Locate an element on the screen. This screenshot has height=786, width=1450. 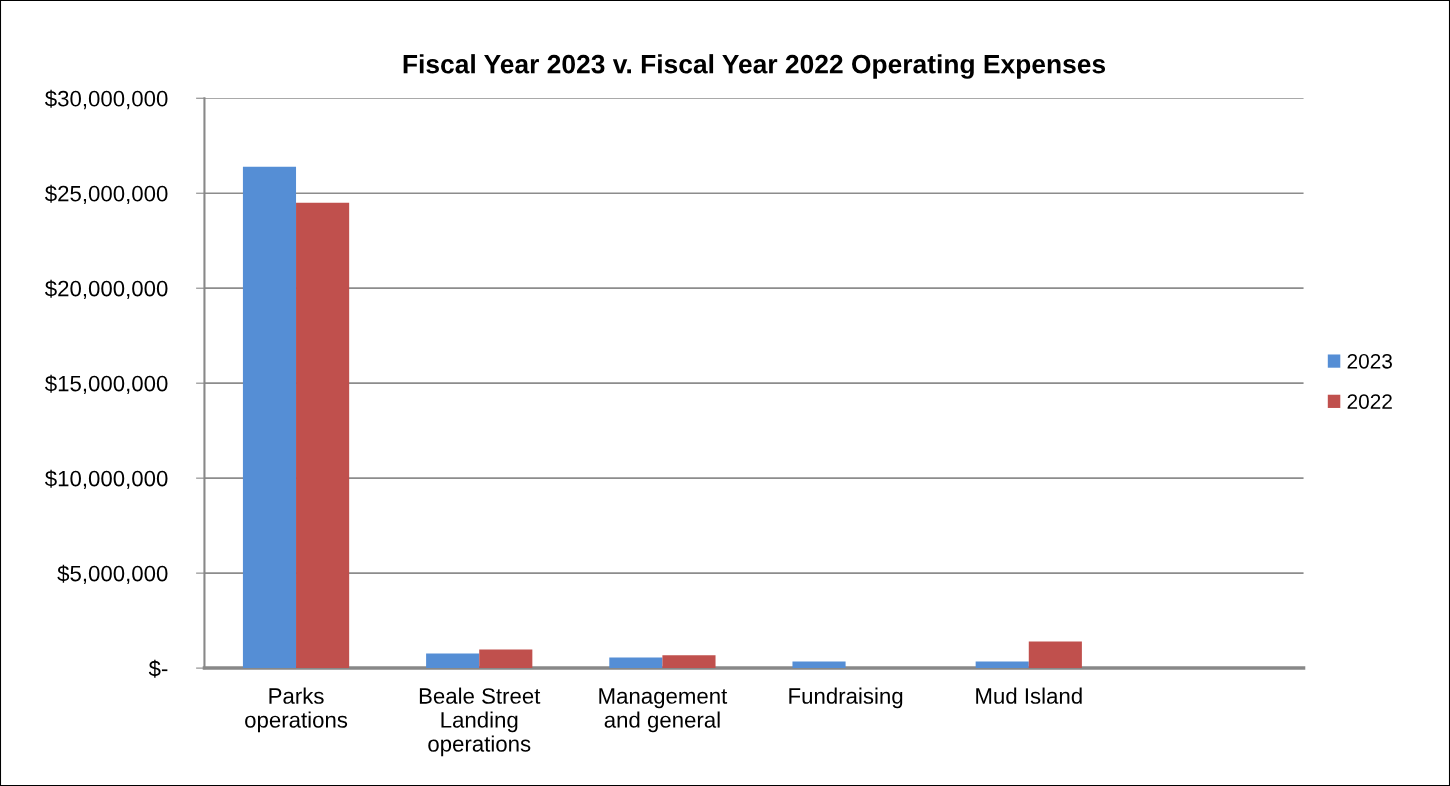
y-tick-label: $25,000,000 is located at coordinates (106, 194).